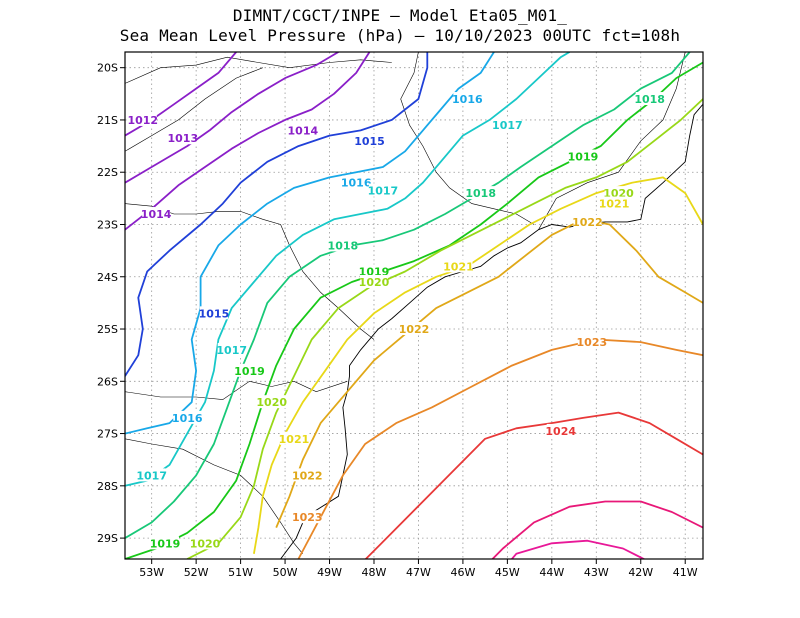 The image size is (800, 618). What do you see at coordinates (107, 486) in the screenshot?
I see `lat-tick-label: 28S` at bounding box center [107, 486].